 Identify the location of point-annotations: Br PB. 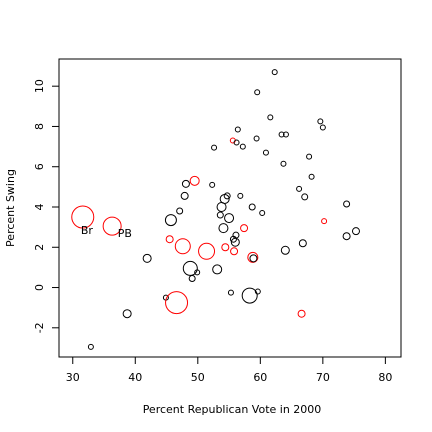
(106, 232).